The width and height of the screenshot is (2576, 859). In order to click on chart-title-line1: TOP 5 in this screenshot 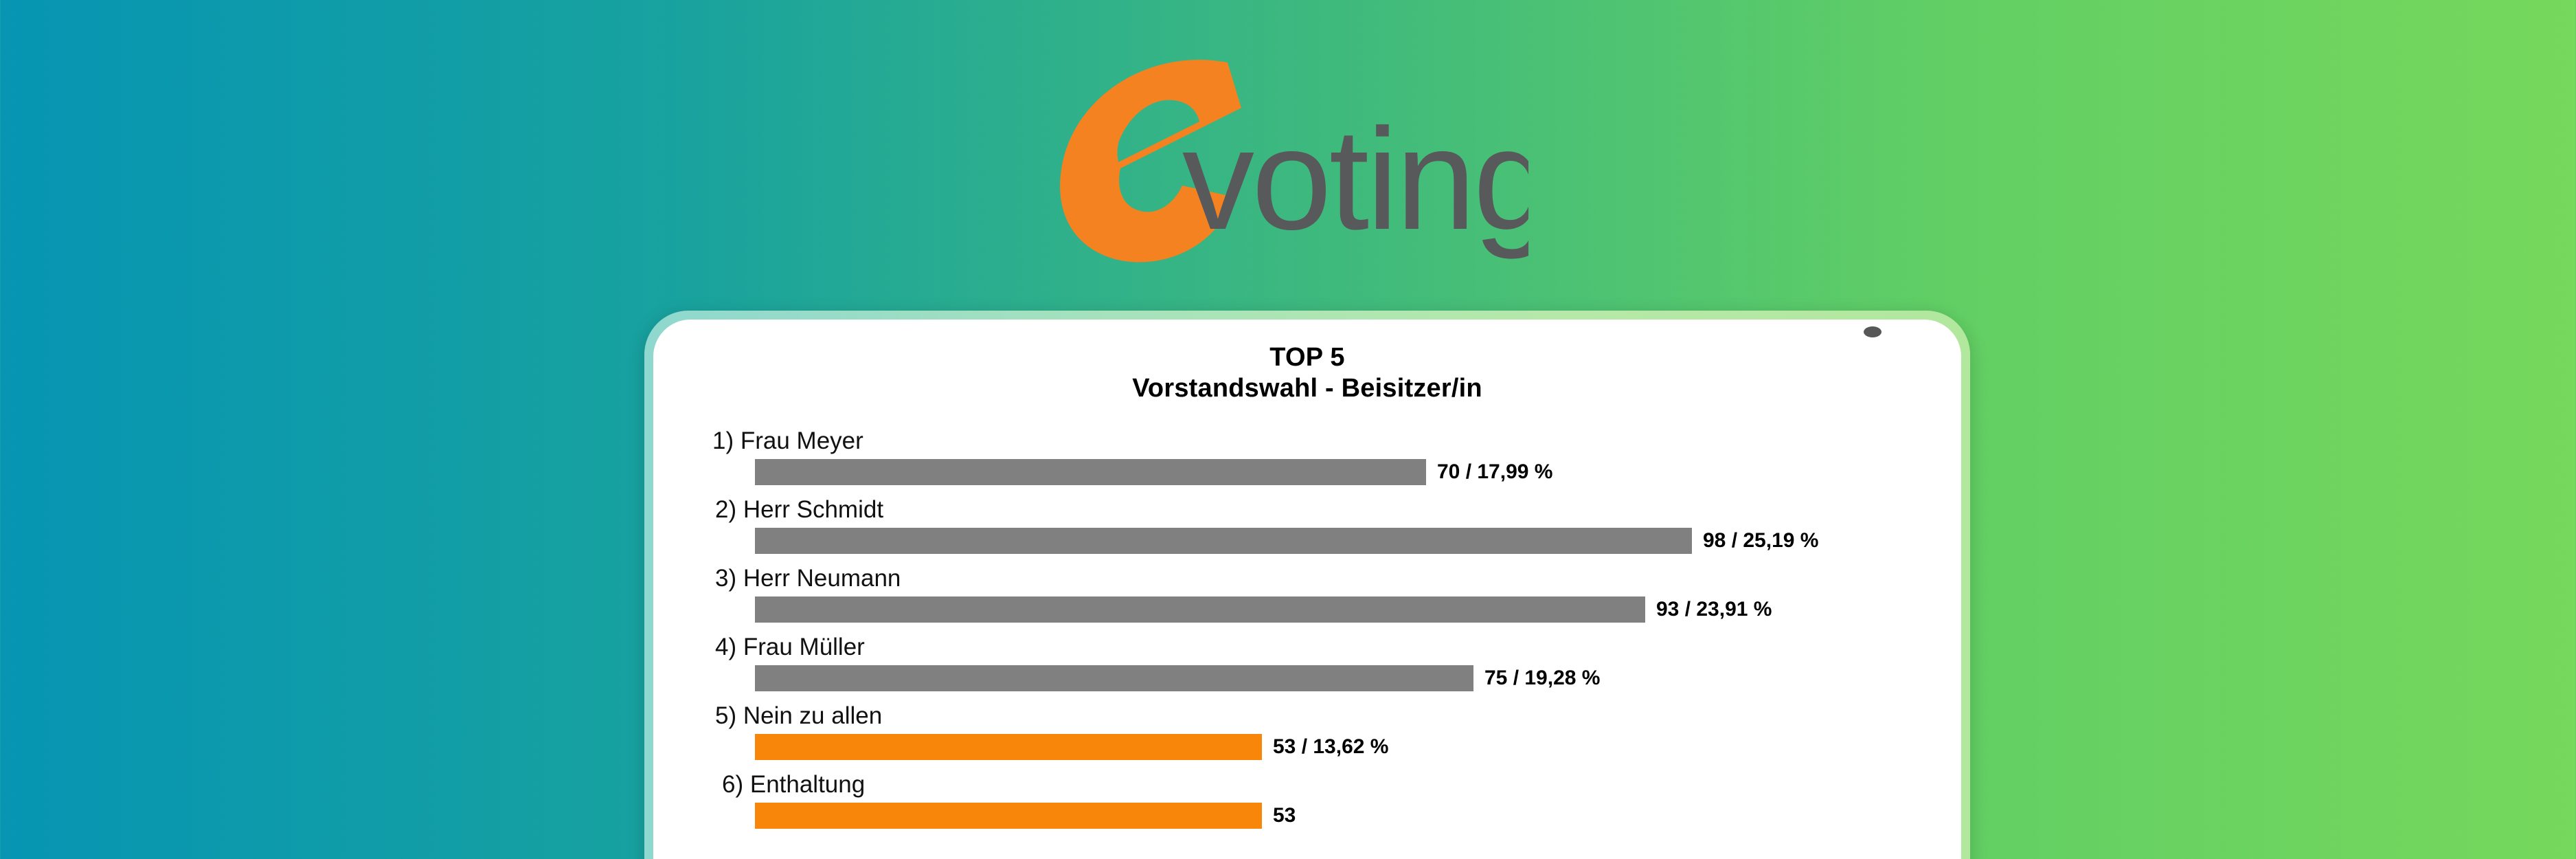, I will do `click(1307, 357)`.